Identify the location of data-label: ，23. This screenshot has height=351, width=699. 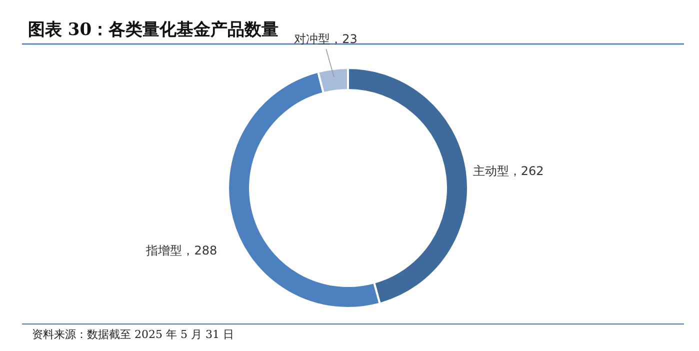
(344, 39).